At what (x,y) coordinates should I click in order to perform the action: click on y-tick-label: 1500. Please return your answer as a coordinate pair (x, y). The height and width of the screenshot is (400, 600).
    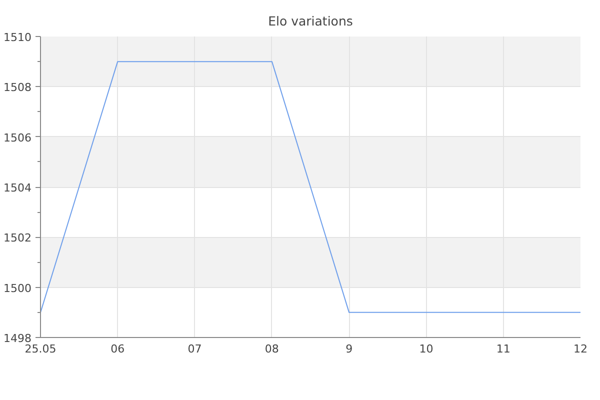
    Looking at the image, I should click on (18, 288).